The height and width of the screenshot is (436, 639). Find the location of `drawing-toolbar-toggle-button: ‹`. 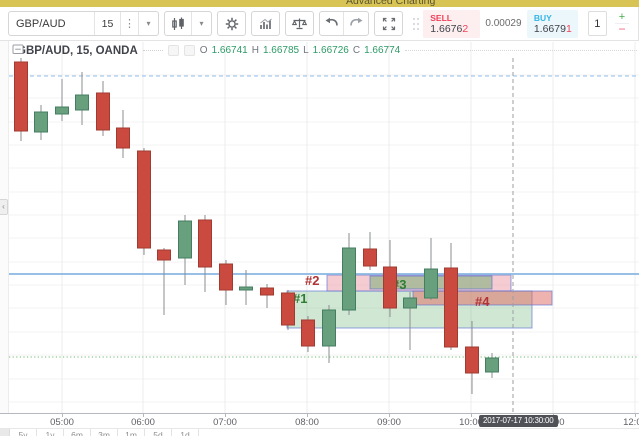

drawing-toolbar-toggle-button: ‹ is located at coordinates (4, 207).